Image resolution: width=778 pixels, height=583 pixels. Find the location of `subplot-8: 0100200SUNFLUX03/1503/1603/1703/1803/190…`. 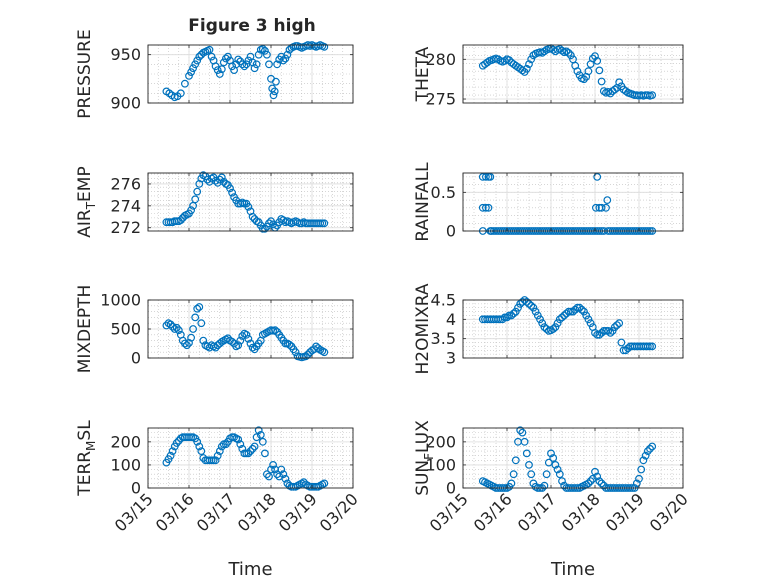

subplot-8: 0100200SUNFLUX03/1503/1603/1703/1803/190… is located at coordinates (552, 500).